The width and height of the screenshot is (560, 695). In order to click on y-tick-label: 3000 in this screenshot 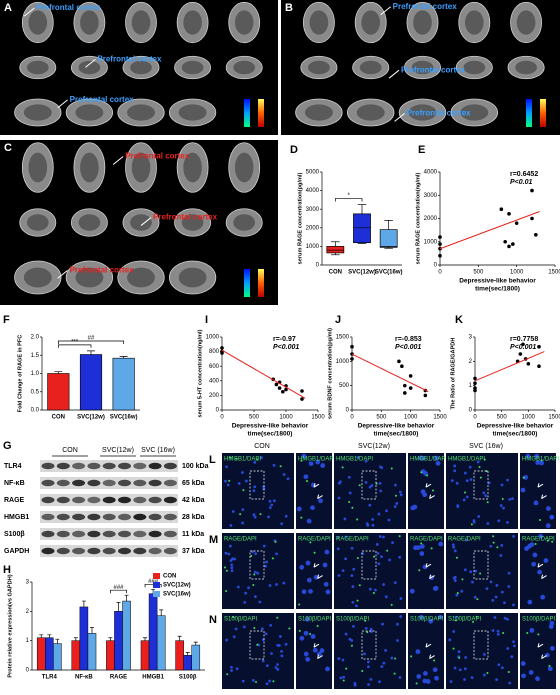, I will do `click(313, 210)`.